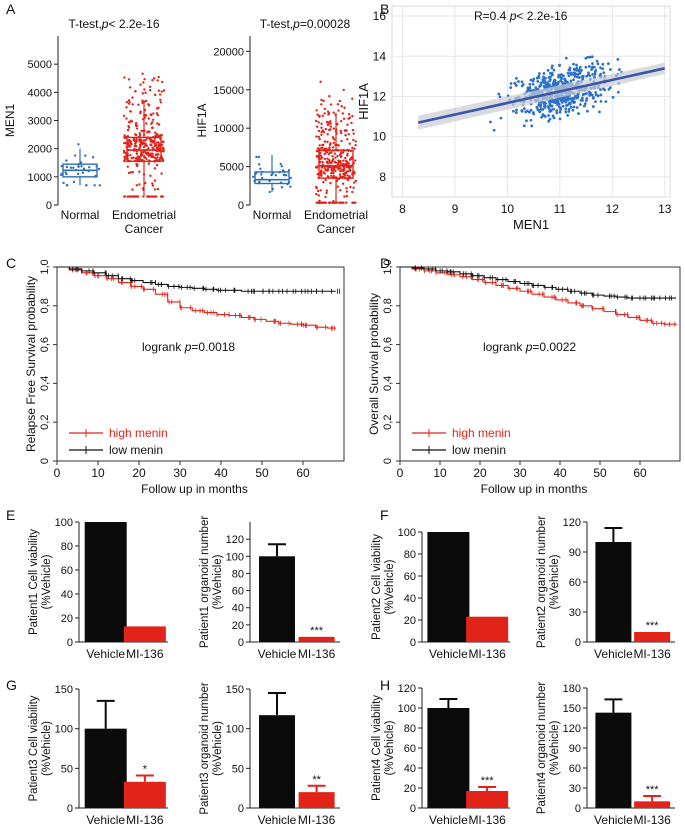  I want to click on annotation-part: p, so click(529, 347).